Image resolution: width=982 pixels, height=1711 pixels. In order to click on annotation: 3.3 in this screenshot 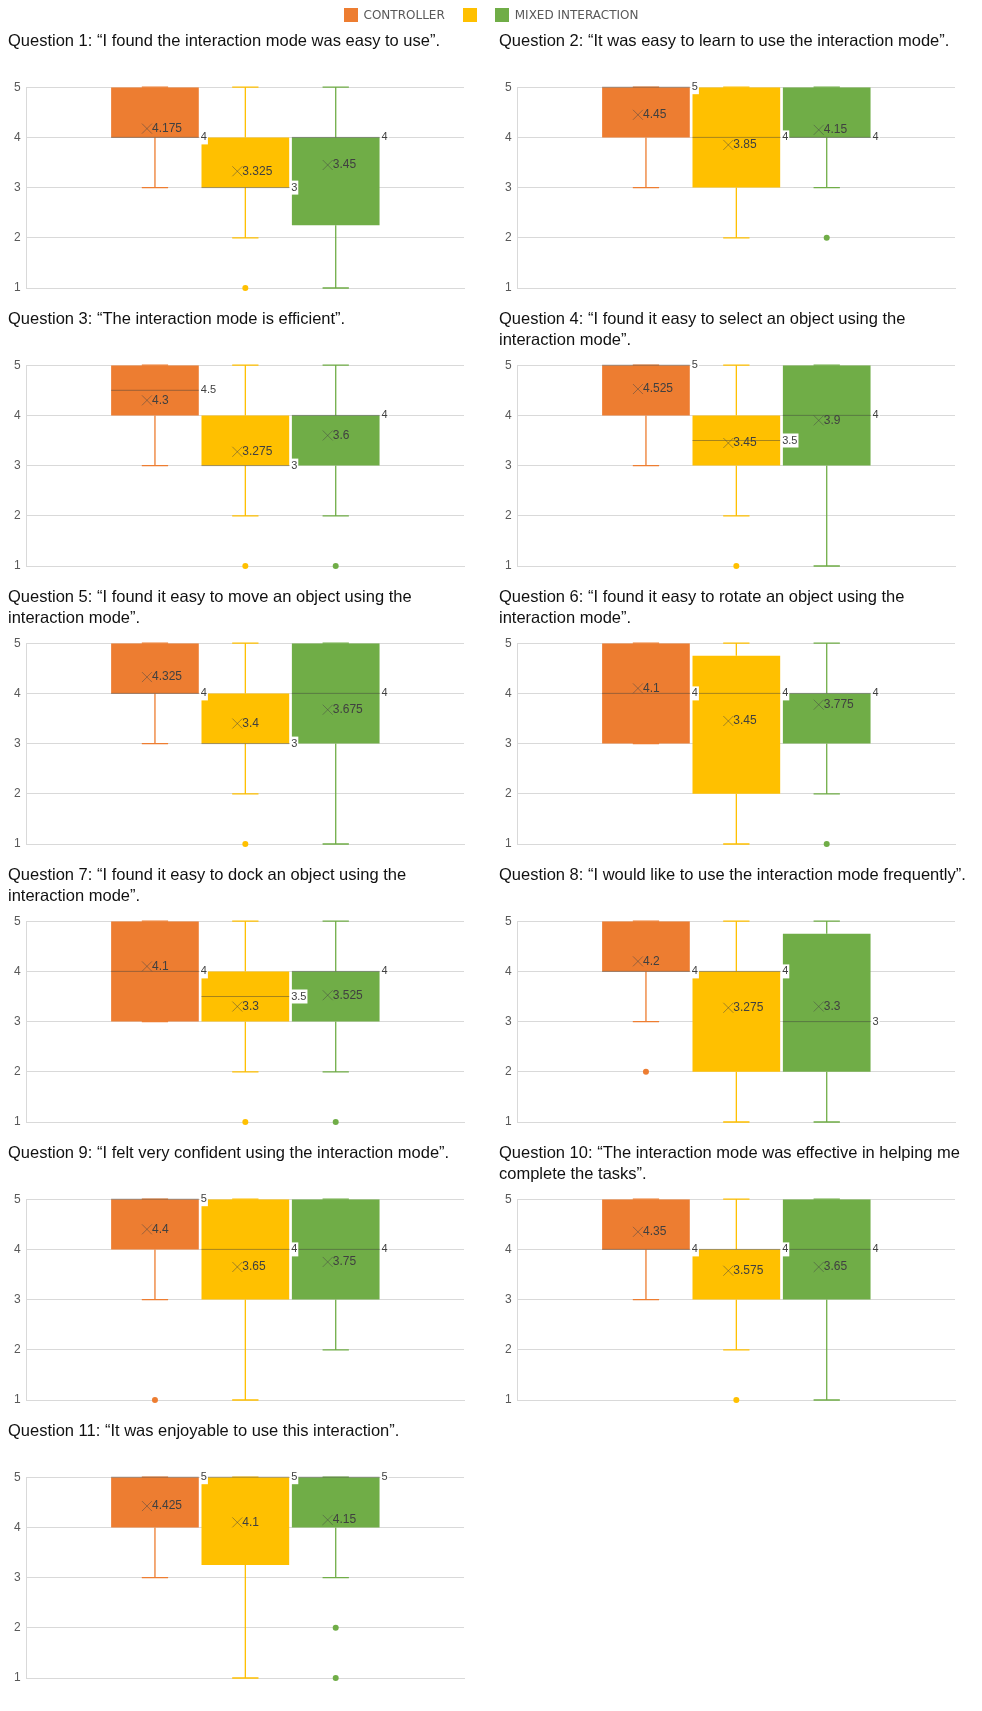, I will do `click(832, 1005)`.